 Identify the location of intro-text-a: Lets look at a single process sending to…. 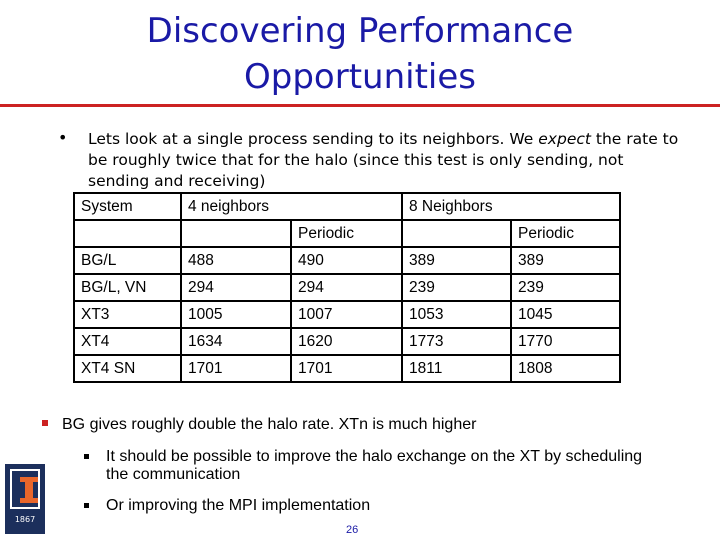
(313, 139).